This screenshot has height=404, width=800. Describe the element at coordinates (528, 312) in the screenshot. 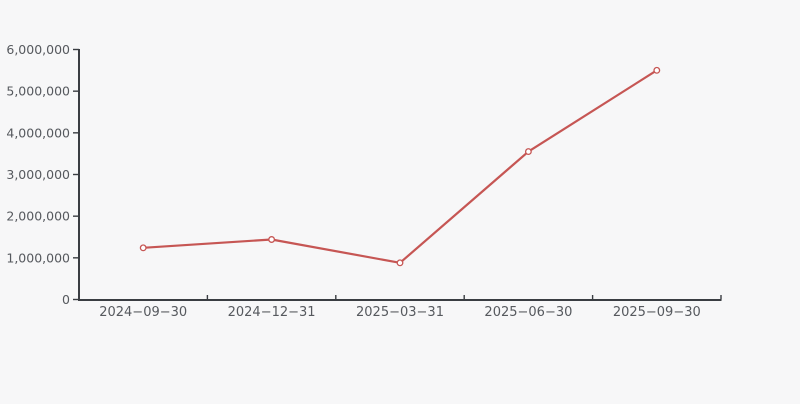

I see `x-tick-label: 2025−06−30` at that location.